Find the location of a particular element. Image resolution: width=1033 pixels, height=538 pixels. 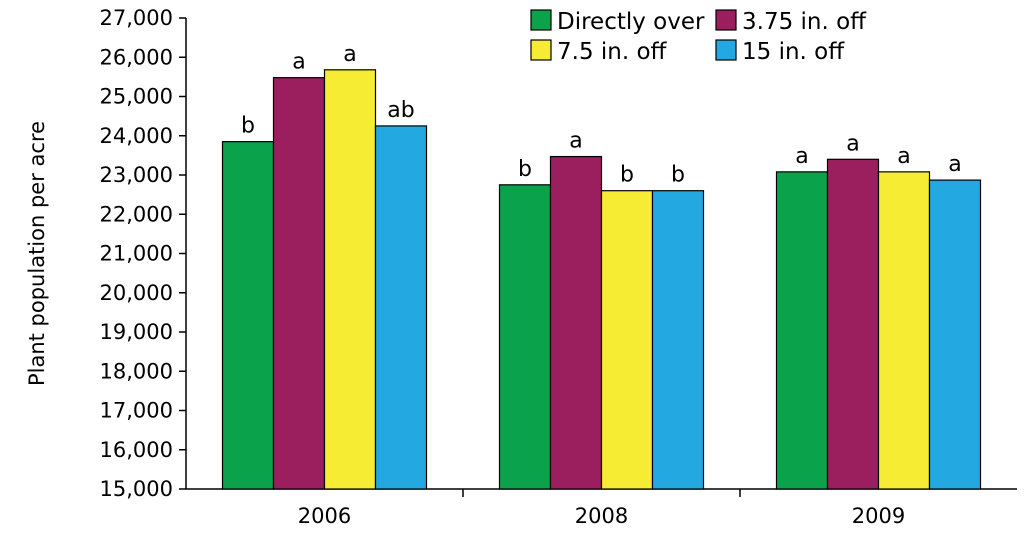

y-tick-label: 15,000 is located at coordinates (136, 489).